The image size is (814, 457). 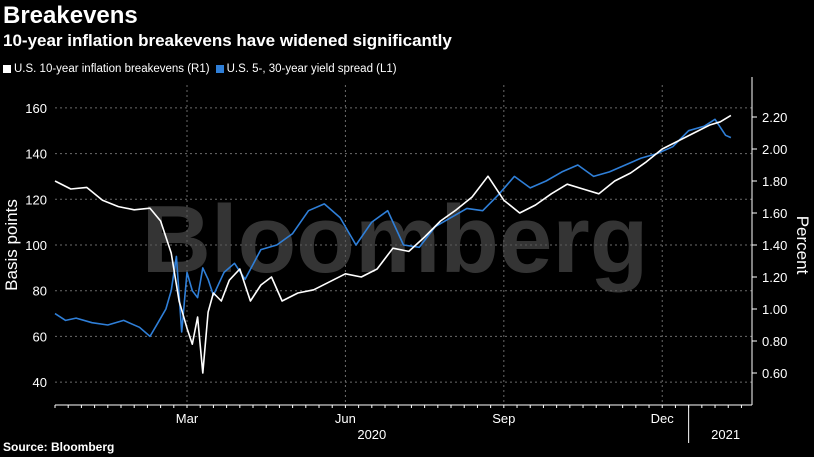 I want to click on legend-label-spread: U.S. 5-, 30-year yield spread (L1), so click(x=311, y=69).